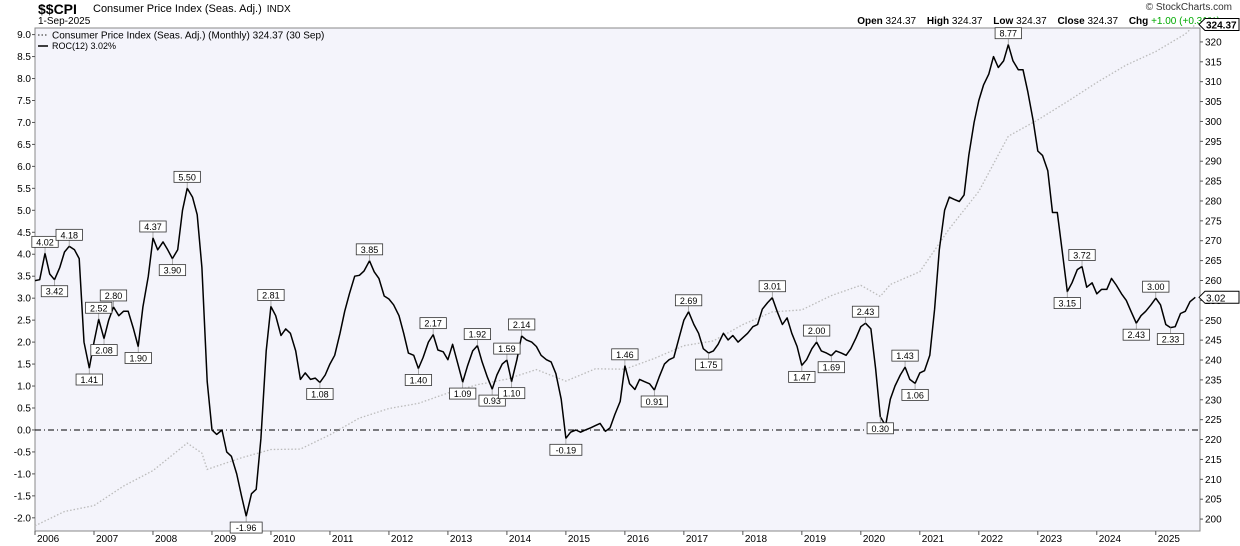 This screenshot has height=546, width=1240. What do you see at coordinates (23, 496) in the screenshot?
I see `left-tick-label: -1.5` at bounding box center [23, 496].